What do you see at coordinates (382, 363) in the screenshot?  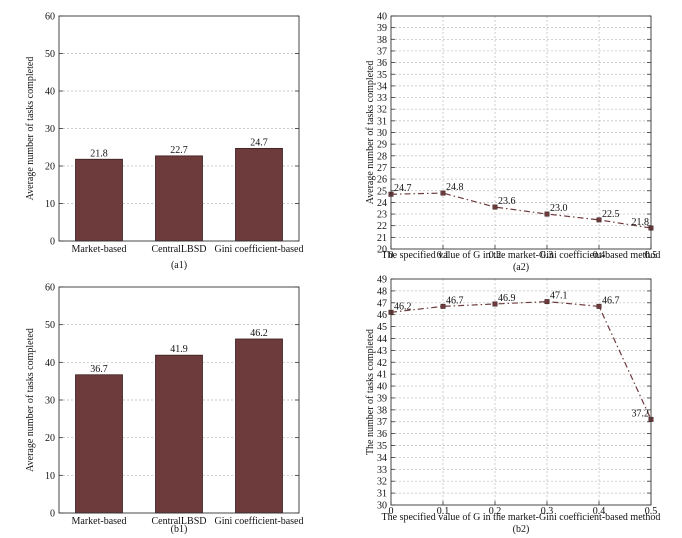 I see `y-tick-label: 42` at bounding box center [382, 363].